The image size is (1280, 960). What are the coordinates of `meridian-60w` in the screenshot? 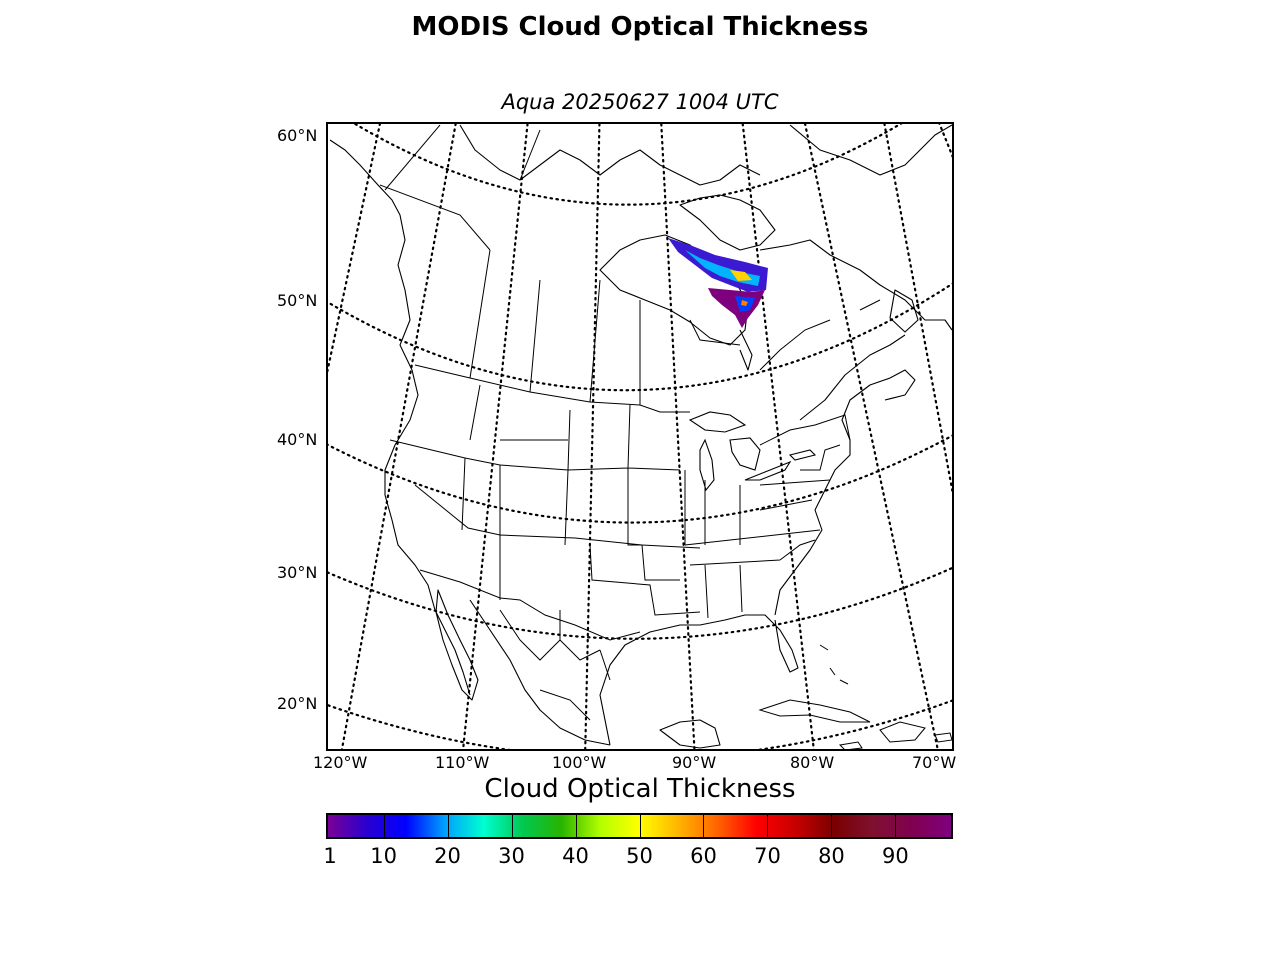 It's located at (918, 312).